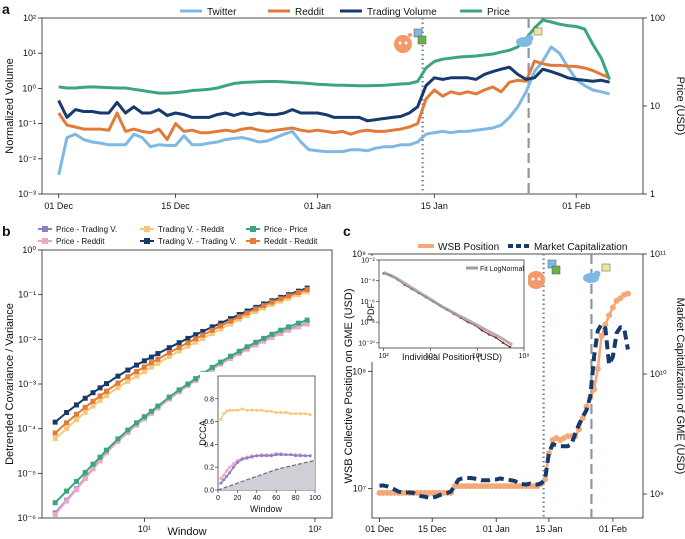 This screenshot has width=685, height=539. Describe the element at coordinates (657, 494) in the screenshot. I see `y2-tick-label: 10⁹` at that location.